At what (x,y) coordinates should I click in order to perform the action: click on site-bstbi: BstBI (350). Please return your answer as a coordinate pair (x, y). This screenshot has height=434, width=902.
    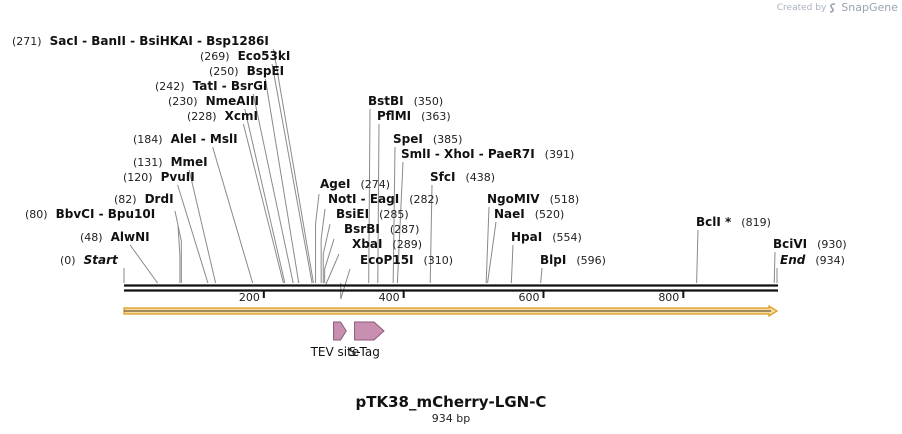
    Looking at the image, I should click on (405, 101).